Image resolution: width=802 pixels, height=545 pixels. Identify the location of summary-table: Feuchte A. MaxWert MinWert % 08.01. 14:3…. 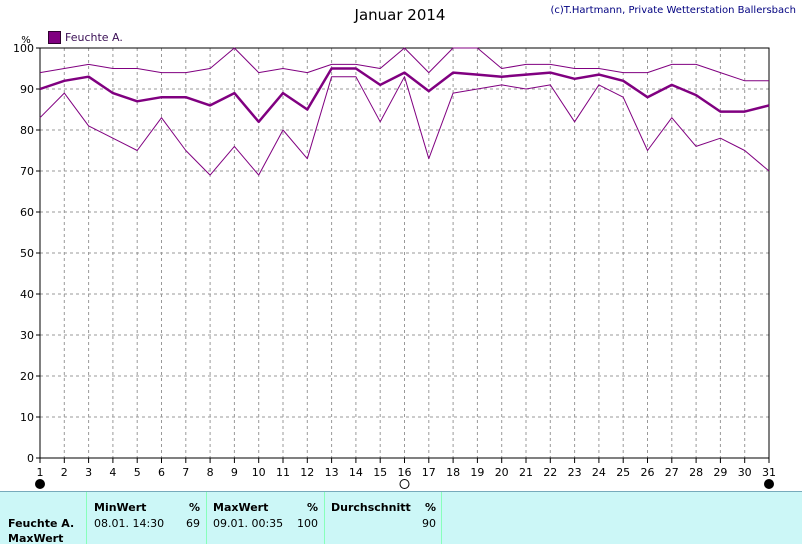
(401, 518).